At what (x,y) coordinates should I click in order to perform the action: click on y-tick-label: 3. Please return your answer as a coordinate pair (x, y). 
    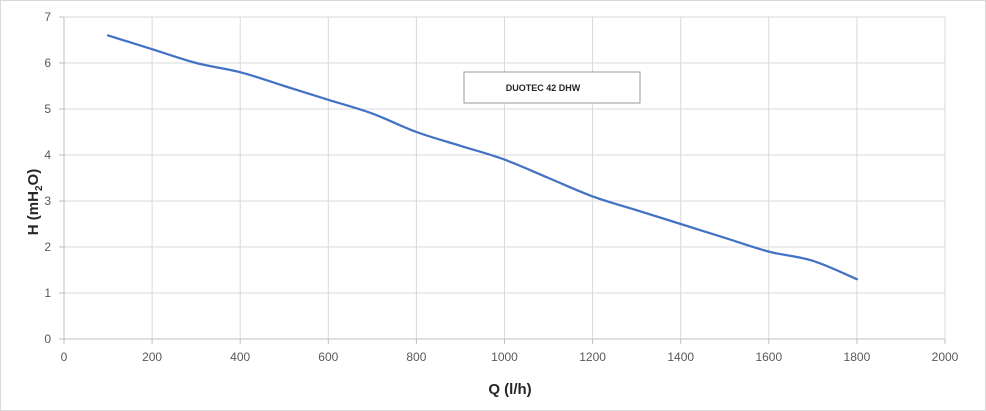
    Looking at the image, I should click on (47, 201).